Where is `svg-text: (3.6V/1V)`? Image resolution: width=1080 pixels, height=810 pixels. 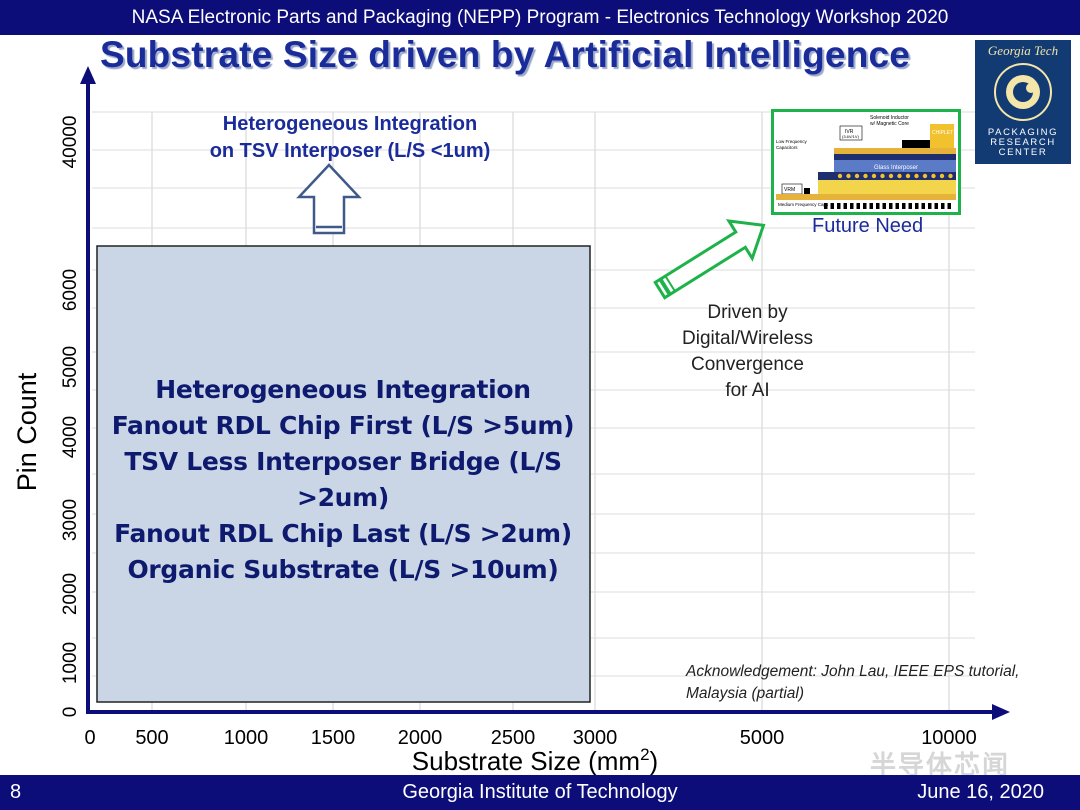
svg-text: (3.6V/1V) is located at coordinates (851, 136).